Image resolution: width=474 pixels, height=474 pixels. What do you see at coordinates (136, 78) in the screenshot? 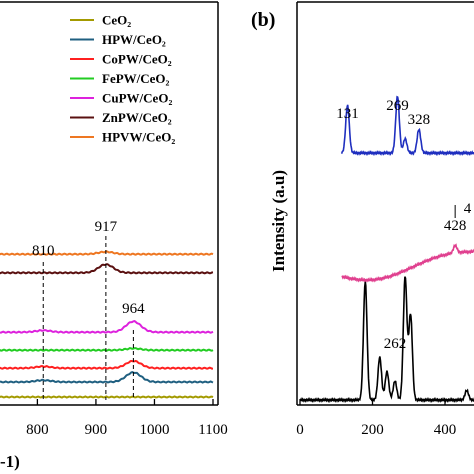
I see `legend-label: FePW/CeO₂` at bounding box center [136, 78].